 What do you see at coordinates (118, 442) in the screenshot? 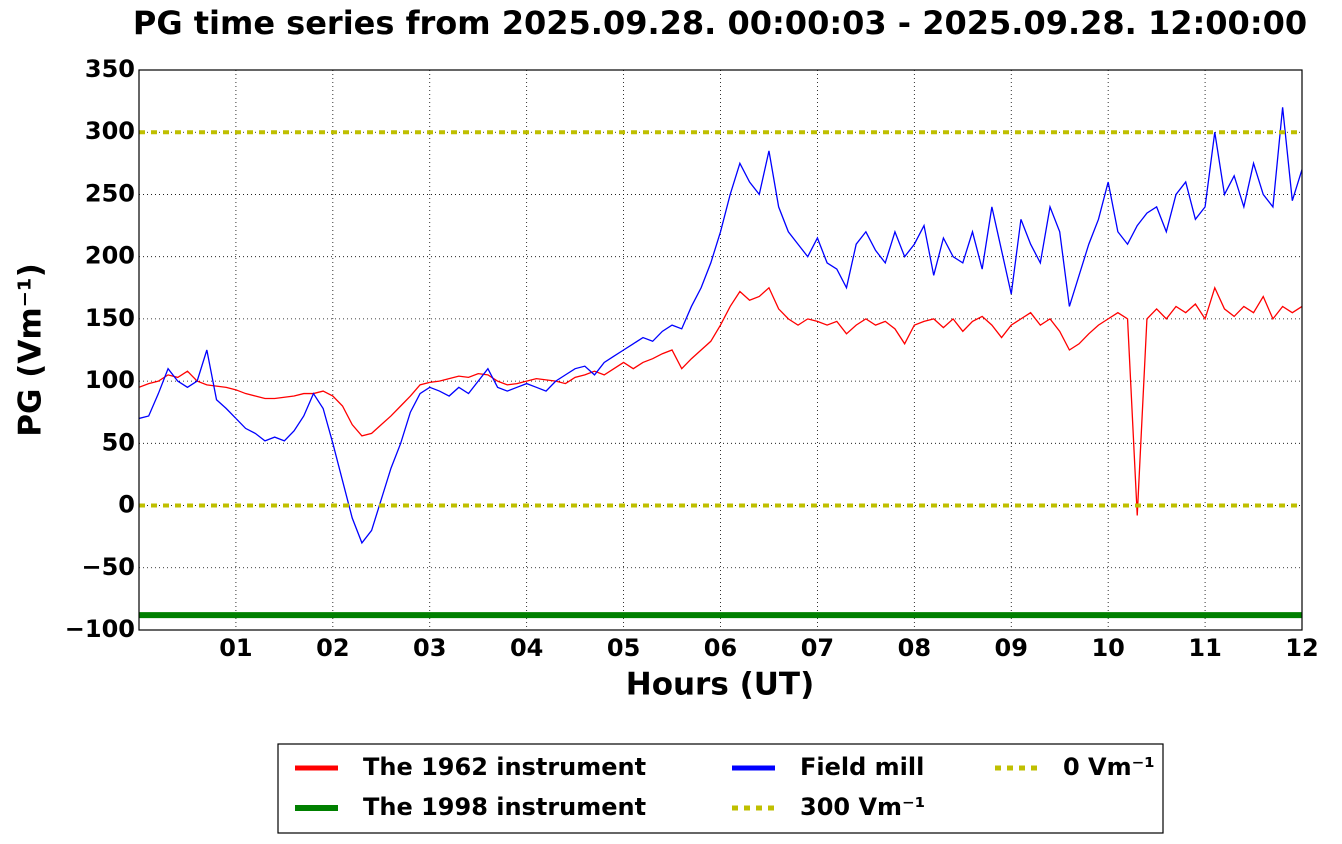
I see `y-tick-label: 50` at bounding box center [118, 442].